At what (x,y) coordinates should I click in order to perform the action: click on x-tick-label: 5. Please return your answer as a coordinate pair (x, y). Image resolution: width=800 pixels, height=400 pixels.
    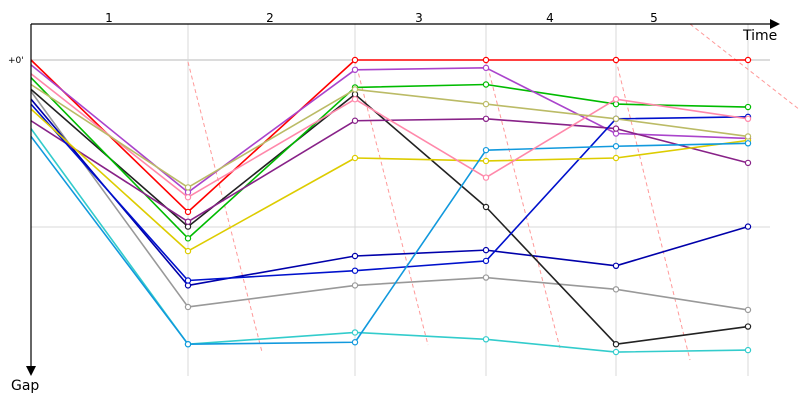
    Looking at the image, I should click on (654, 18).